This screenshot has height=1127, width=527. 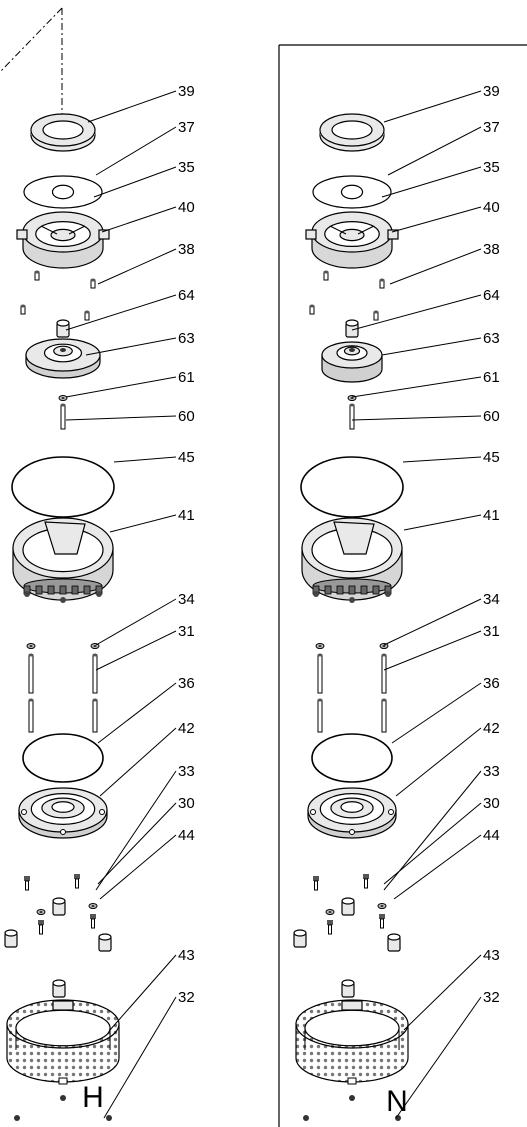 What do you see at coordinates (63, 398) in the screenshot?
I see `part-61-washer` at bounding box center [63, 398].